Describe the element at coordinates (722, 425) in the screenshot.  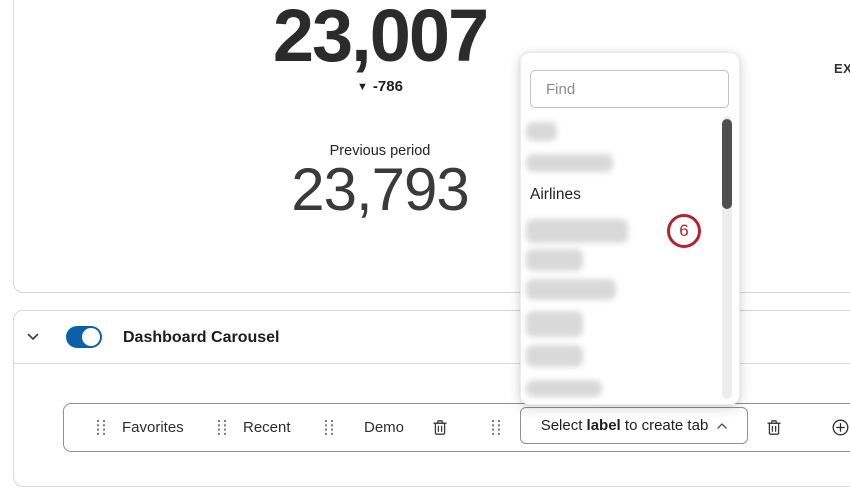
I see `chevron-up-icon` at that location.